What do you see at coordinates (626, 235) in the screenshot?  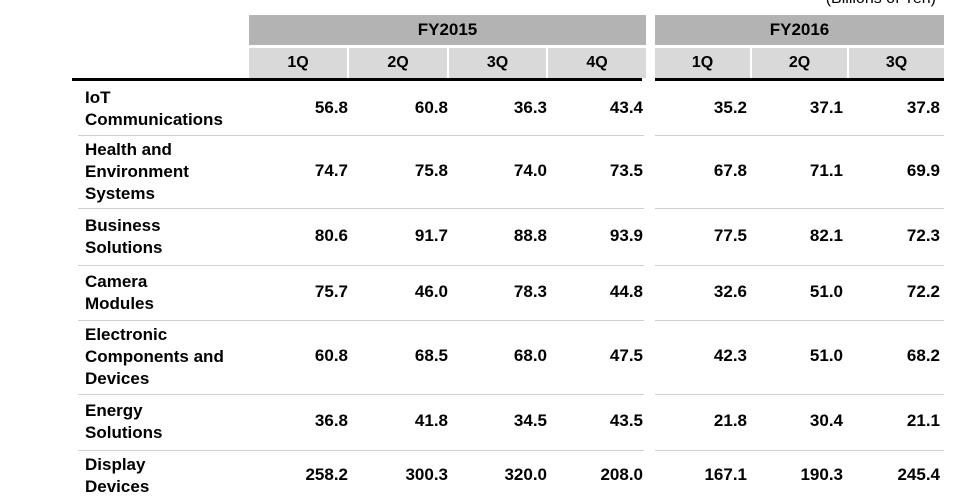 I see `table-cell-value: 93.9` at bounding box center [626, 235].